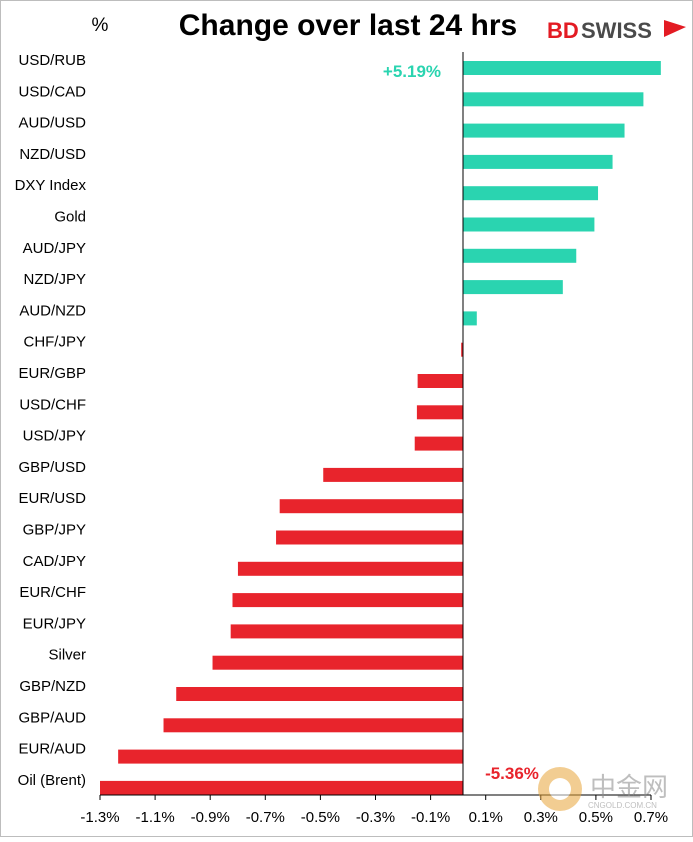 This screenshot has height=842, width=693. Describe the element at coordinates (54, 623) in the screenshot. I see `category-label: EUR/JPY` at that location.